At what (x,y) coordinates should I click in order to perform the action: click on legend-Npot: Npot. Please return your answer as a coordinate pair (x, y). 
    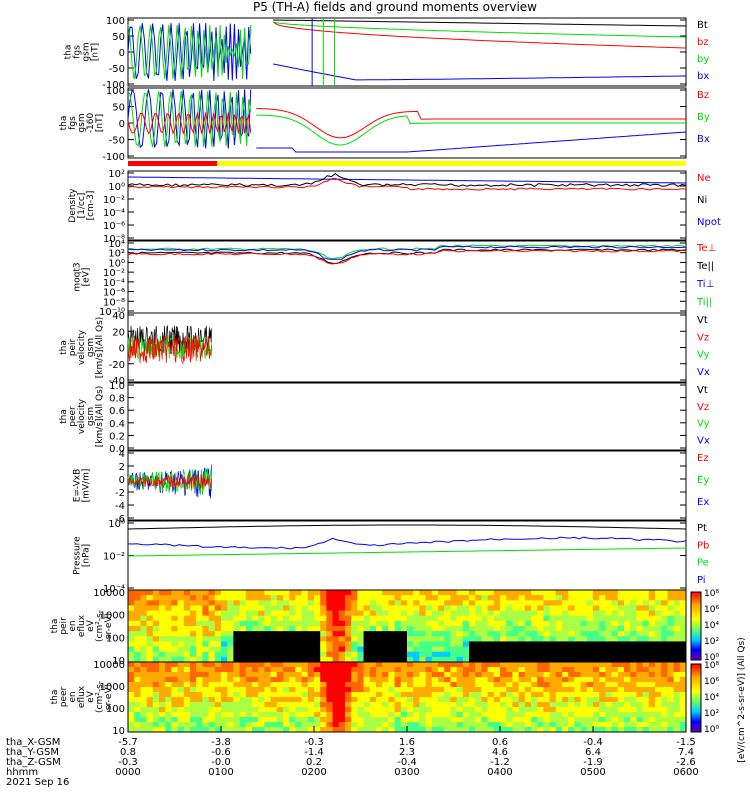
    Looking at the image, I should click on (709, 222).